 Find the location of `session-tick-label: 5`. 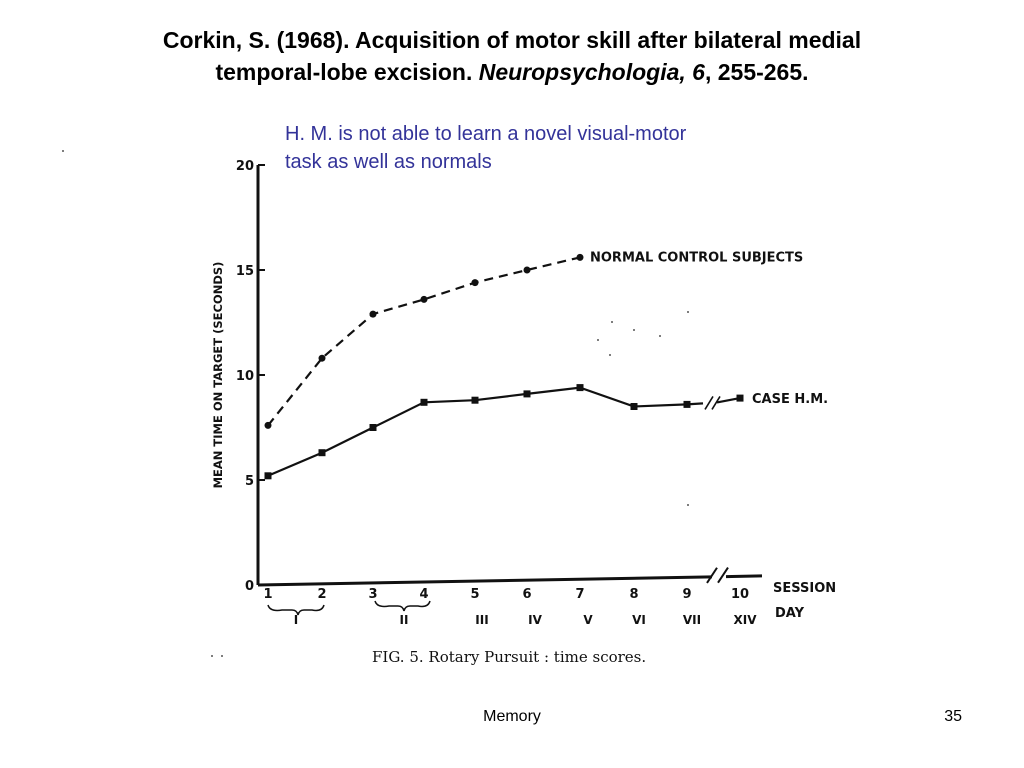

session-tick-label: 5 is located at coordinates (474, 594).